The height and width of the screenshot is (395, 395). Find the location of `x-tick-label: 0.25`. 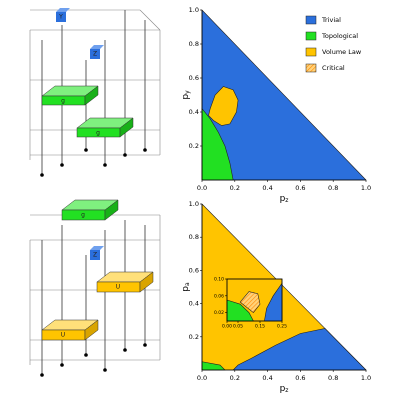

x-tick-label: 0.25 is located at coordinates (282, 327).